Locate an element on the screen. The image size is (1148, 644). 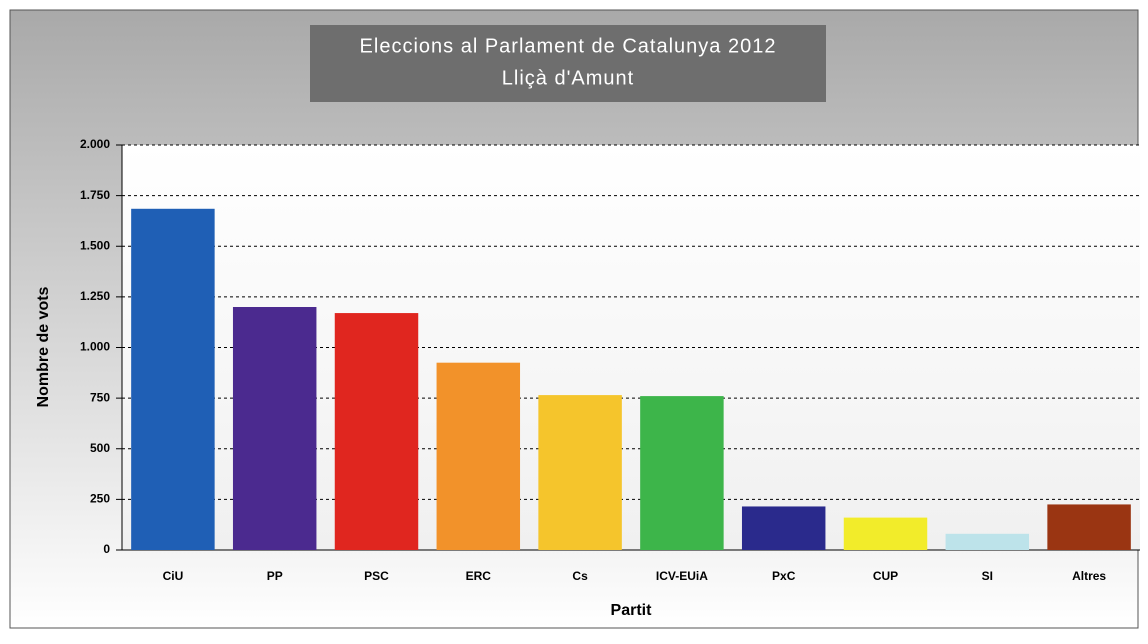
y-tick-label: 750 is located at coordinates (100, 397).